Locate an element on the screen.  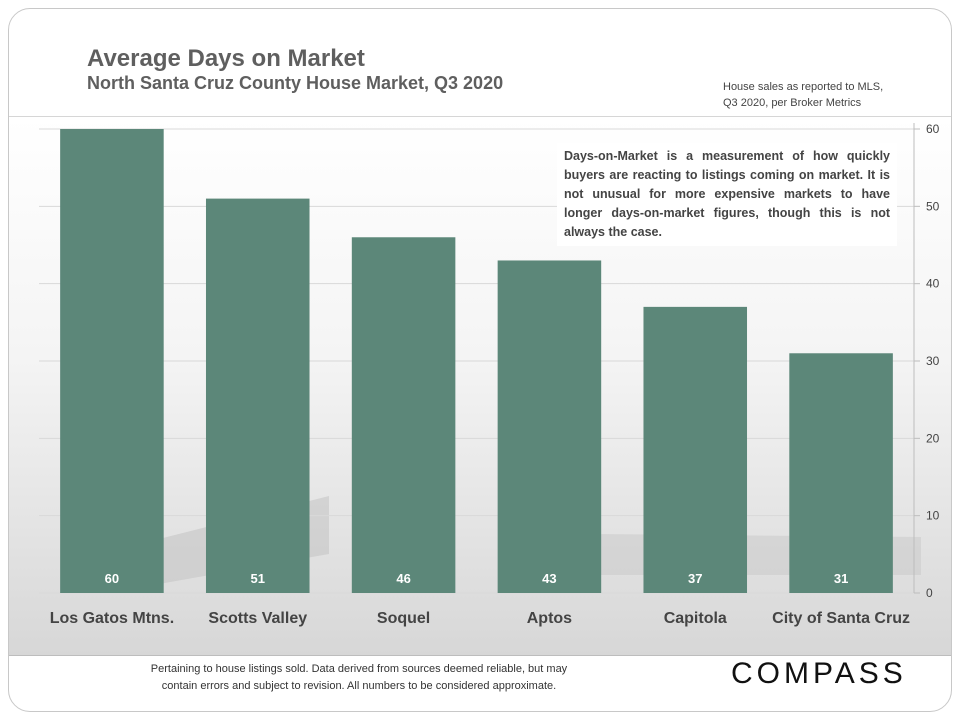
x-tick-label-1: Los Gatos Mtns. is located at coordinates (112, 618).